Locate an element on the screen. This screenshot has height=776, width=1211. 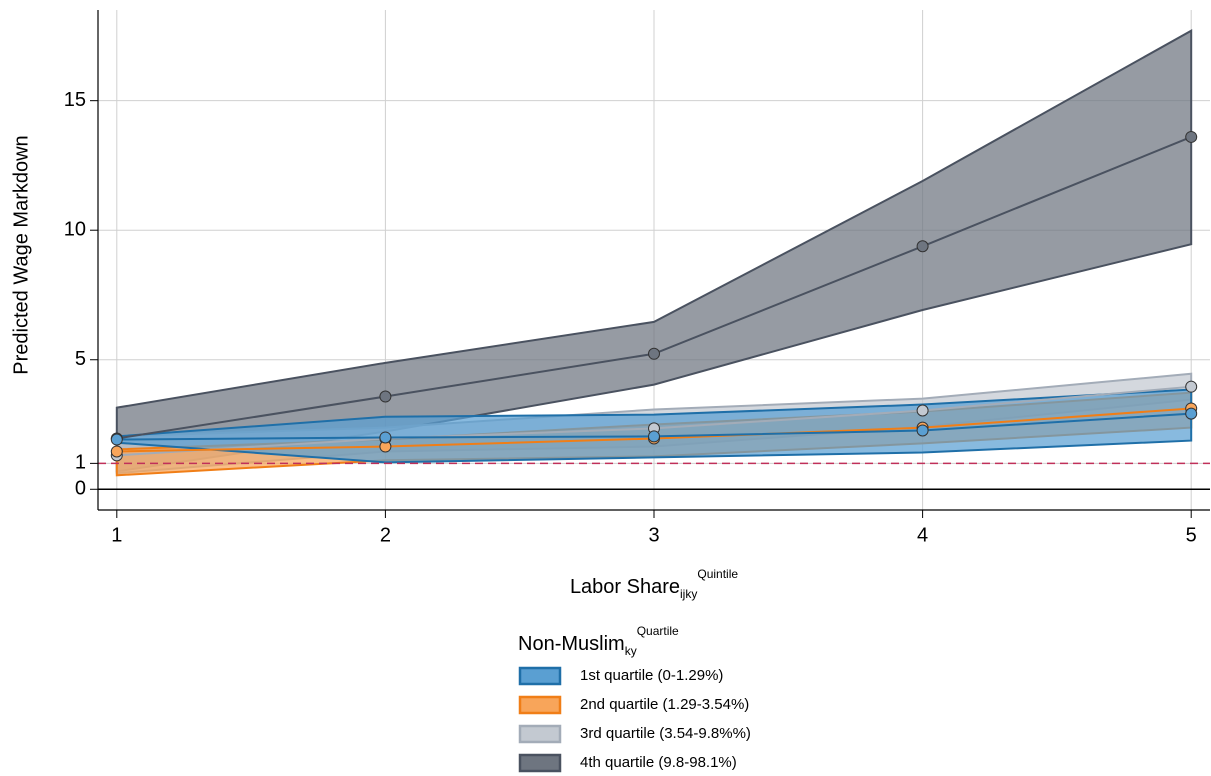
x-tick-label: 3 is located at coordinates (653, 535).